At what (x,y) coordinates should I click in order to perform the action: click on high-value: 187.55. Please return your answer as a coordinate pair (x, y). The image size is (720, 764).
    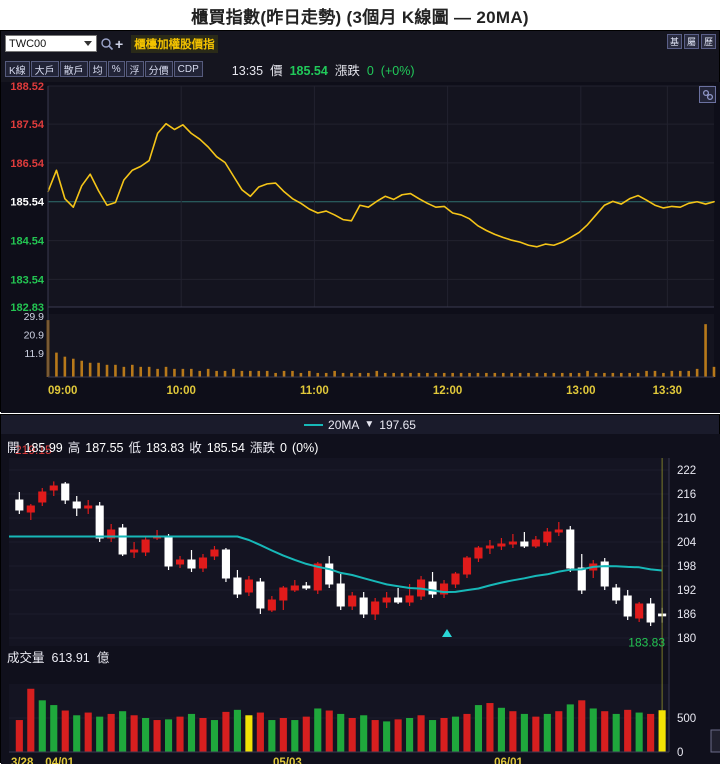
    Looking at the image, I should click on (104, 448).